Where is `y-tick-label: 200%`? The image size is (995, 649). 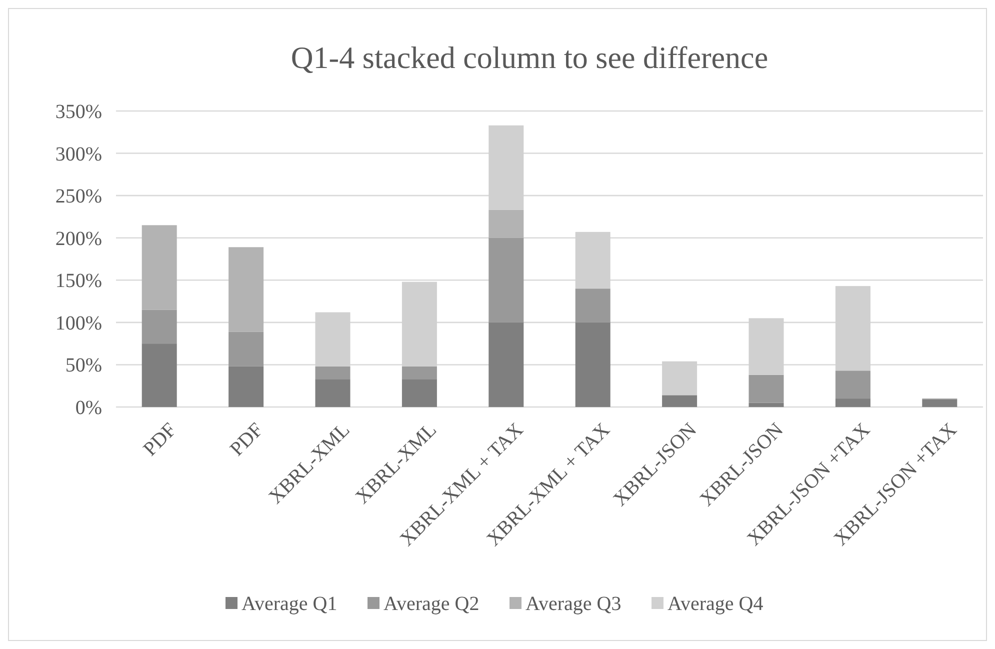
y-tick-label: 200% is located at coordinates (78, 239).